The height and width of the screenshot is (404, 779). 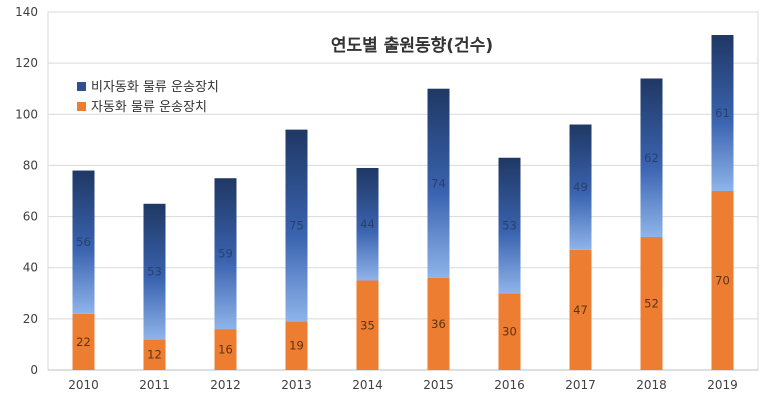 I want to click on data-label-automated: 52, so click(x=651, y=304).